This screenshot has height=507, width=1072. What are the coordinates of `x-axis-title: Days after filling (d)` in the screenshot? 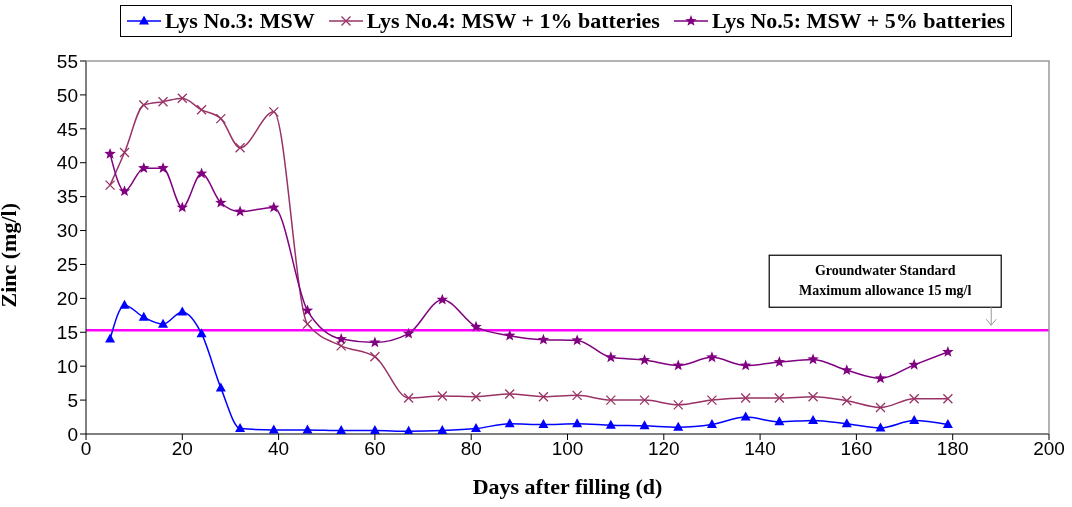 It's located at (567, 486).